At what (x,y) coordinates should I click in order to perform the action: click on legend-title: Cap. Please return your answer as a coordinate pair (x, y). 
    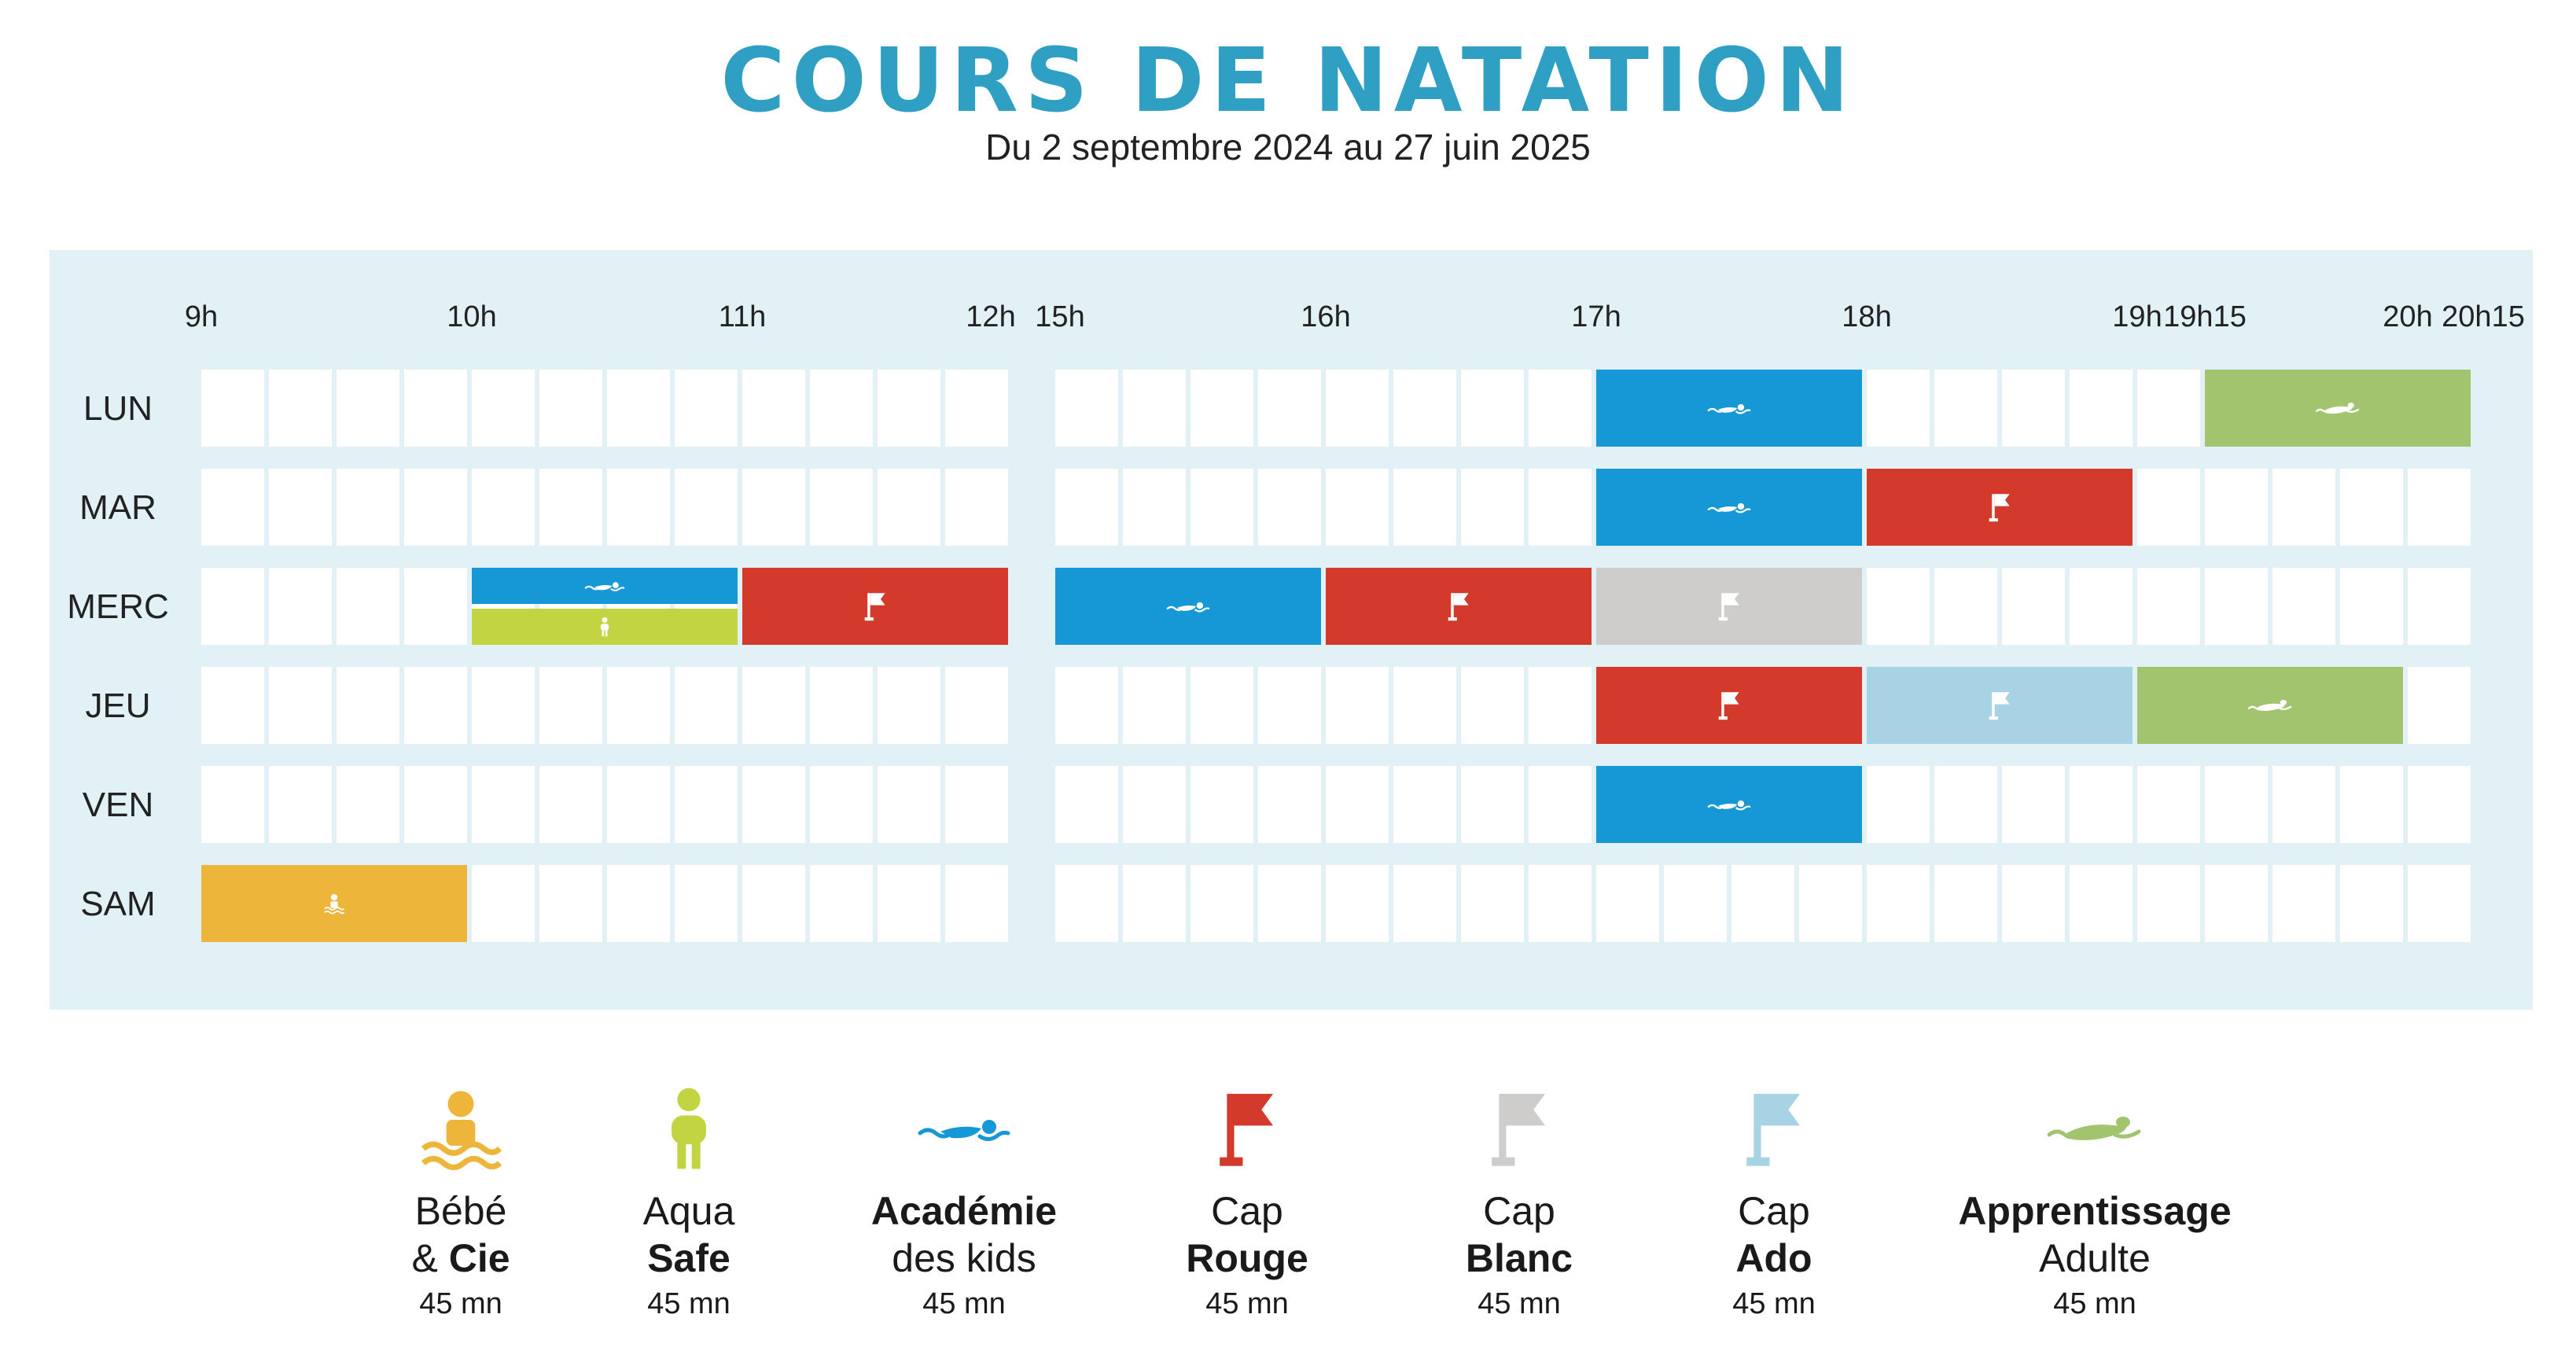
    Looking at the image, I should click on (1774, 1211).